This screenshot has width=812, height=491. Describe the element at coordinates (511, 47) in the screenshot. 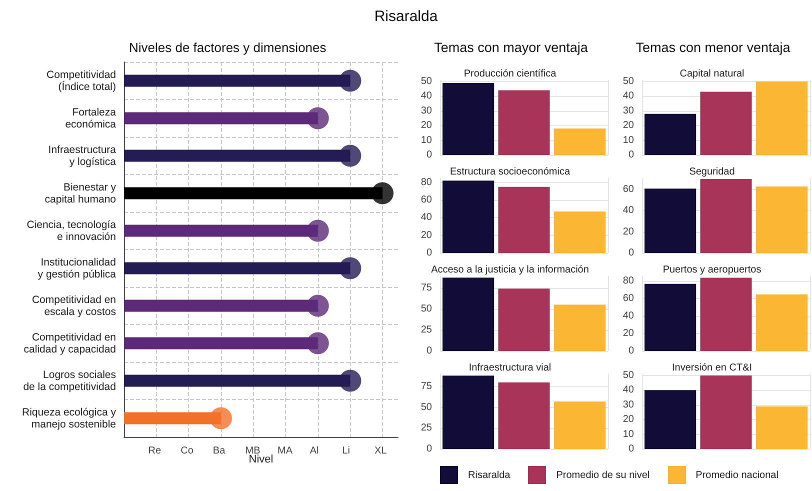

I see `chart-title: Temas con mayor ventaja` at that location.